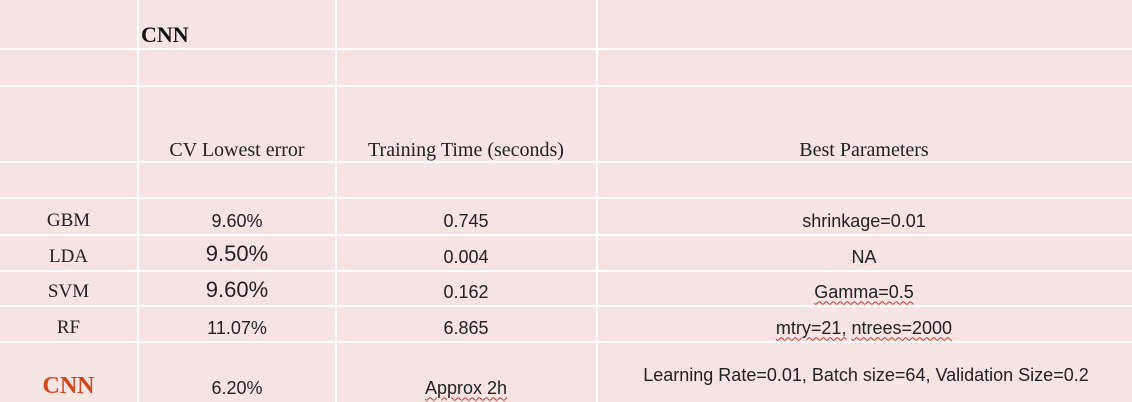 Image resolution: width=1132 pixels, height=402 pixels. I want to click on training-time-svm: 0.162, so click(466, 291).